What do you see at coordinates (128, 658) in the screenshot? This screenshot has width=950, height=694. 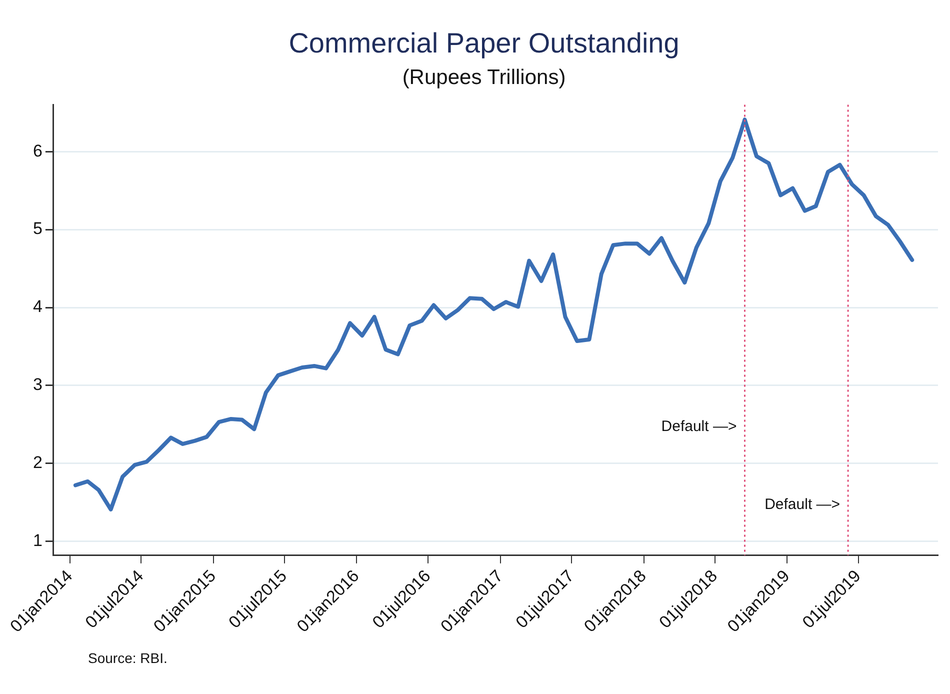 I see `source-note: Source: RBI.` at bounding box center [128, 658].